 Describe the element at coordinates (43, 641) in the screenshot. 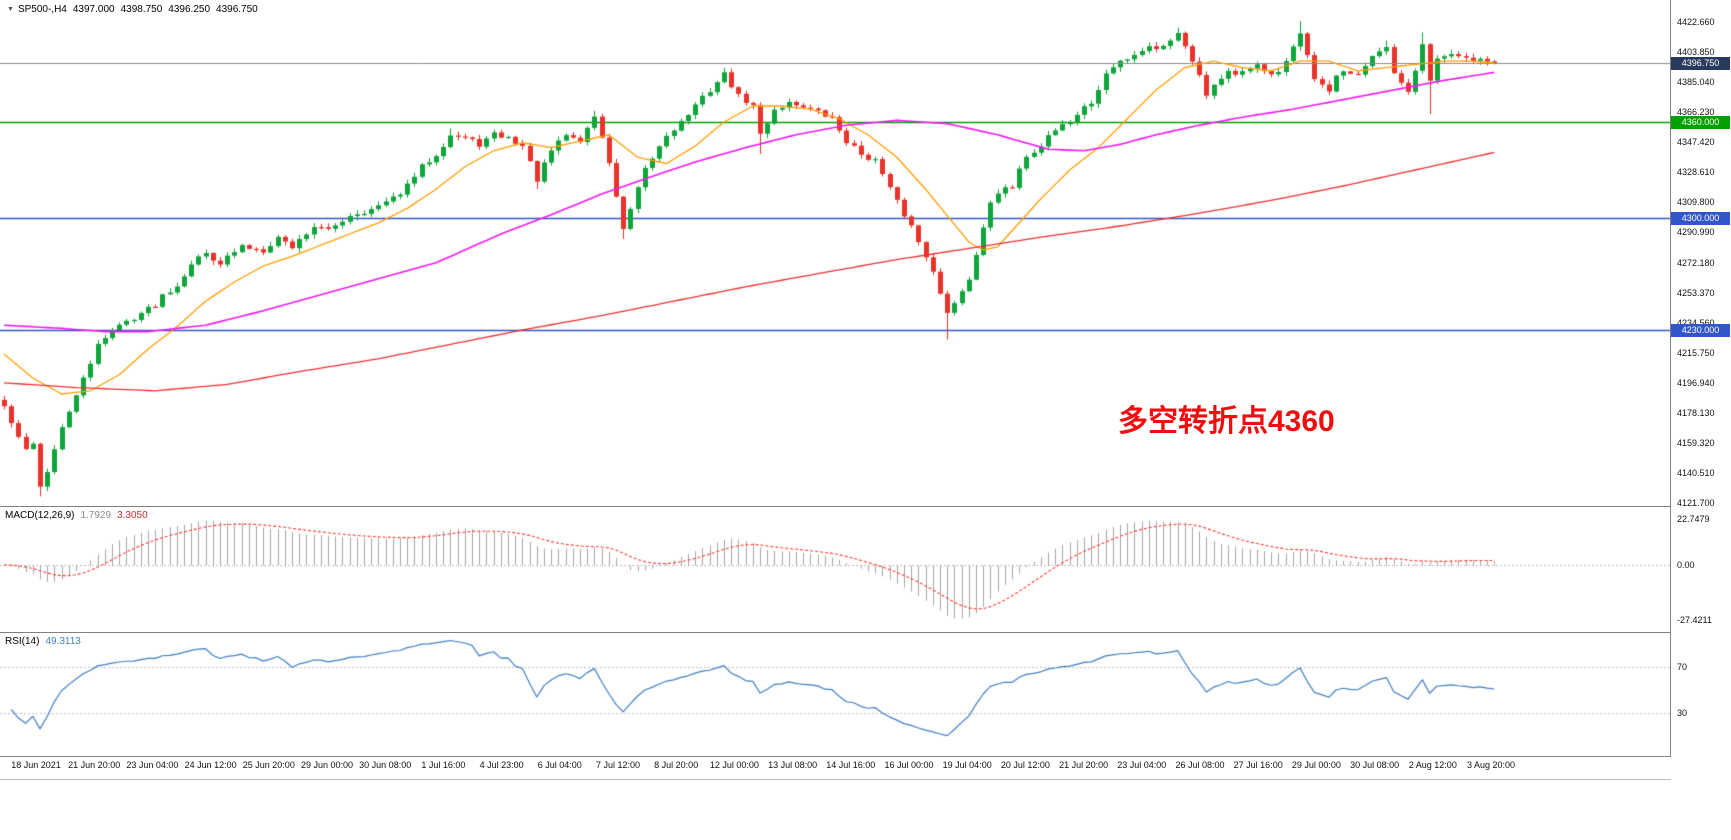

I see `rsi-header: RSI(14) 49.3113` at that location.